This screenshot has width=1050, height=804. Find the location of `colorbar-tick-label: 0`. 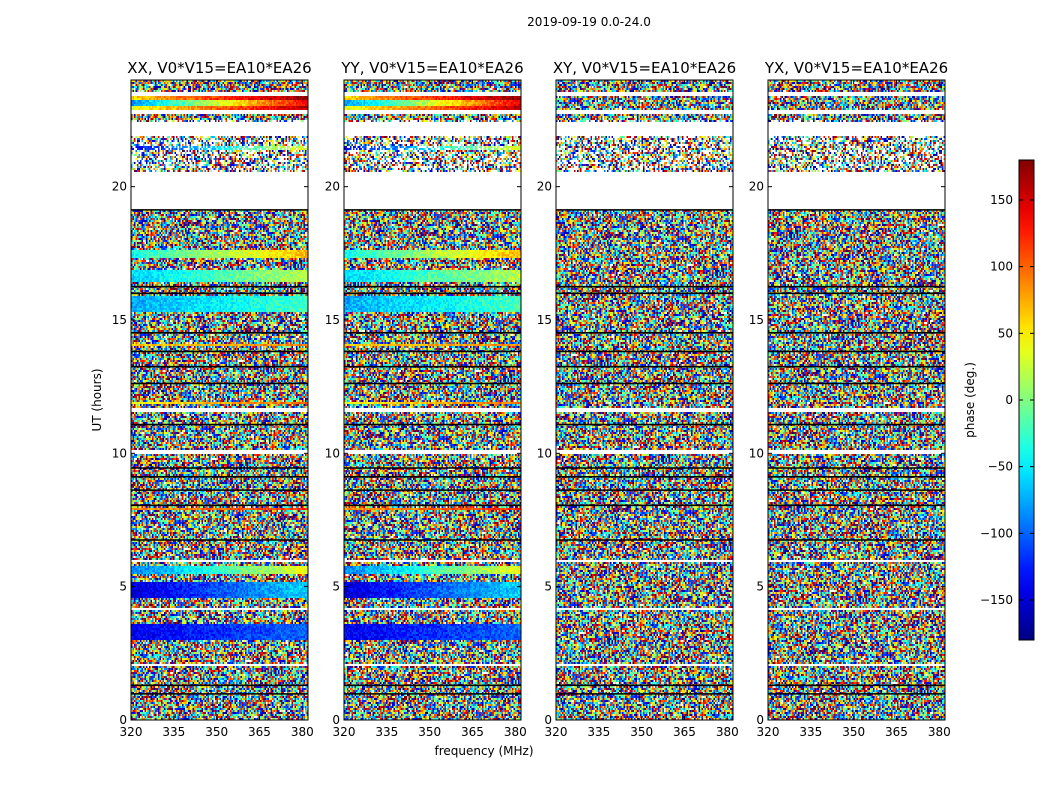

colorbar-tick-label: 0 is located at coordinates (1009, 400).